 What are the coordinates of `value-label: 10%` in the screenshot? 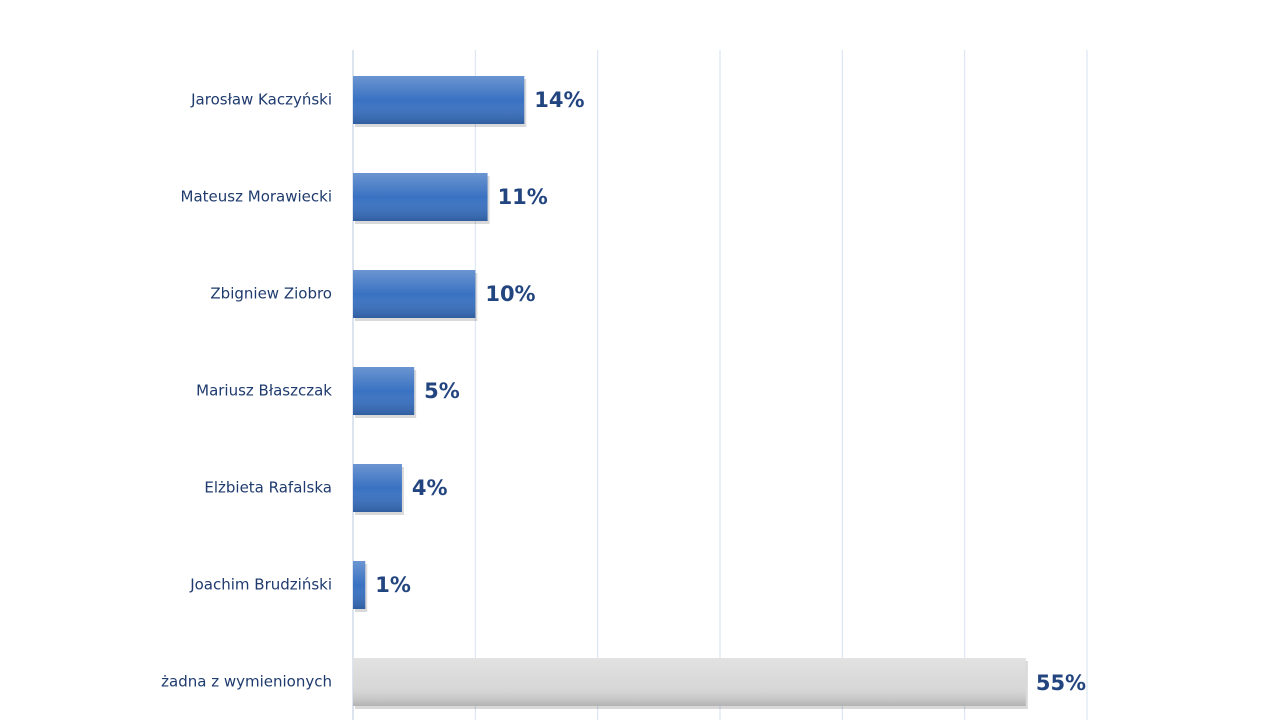 It's located at (510, 294).